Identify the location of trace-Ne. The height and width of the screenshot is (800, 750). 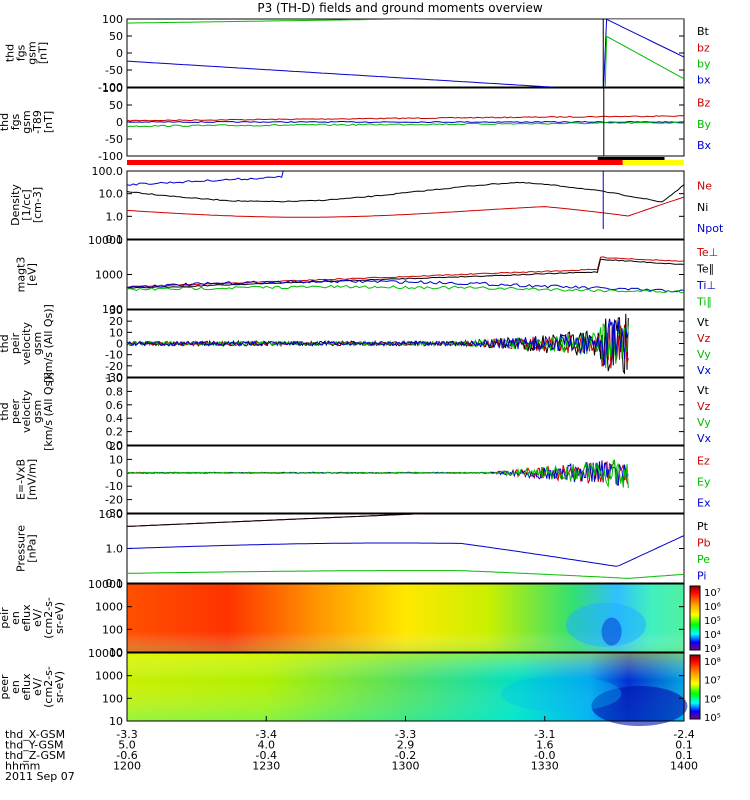
(405, 207).